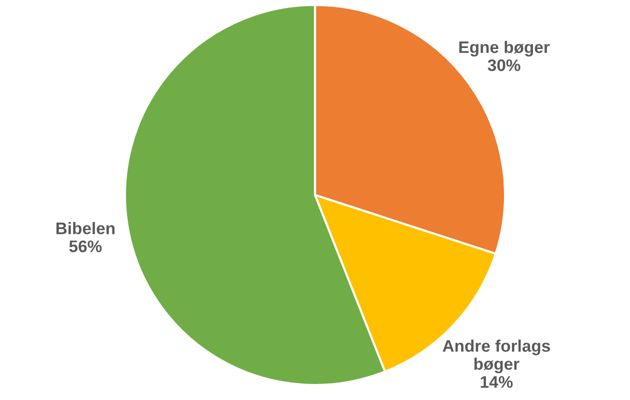  Describe the element at coordinates (85, 228) in the screenshot. I see `slice-label: Bibelen` at that location.